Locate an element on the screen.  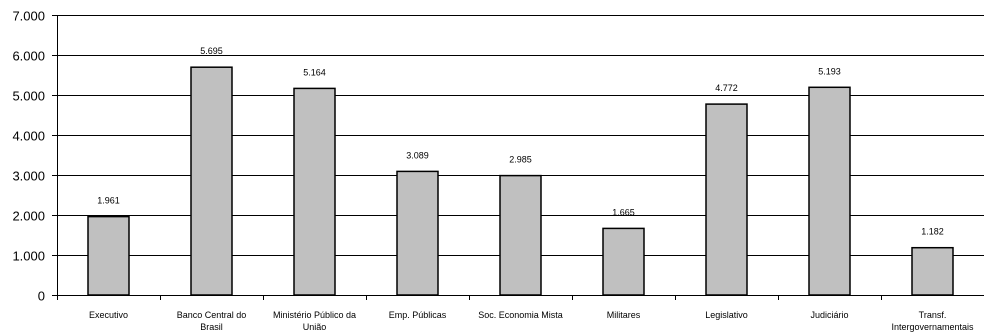
data-label: 4.772 is located at coordinates (726, 88).